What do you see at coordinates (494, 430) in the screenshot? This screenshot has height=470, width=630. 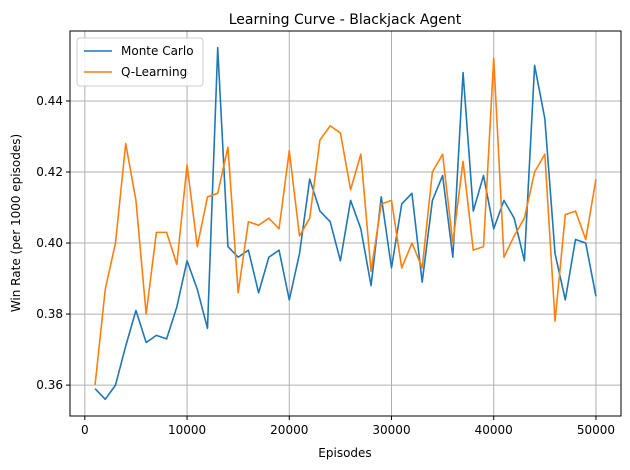 I see `x-tick-label: 40000` at bounding box center [494, 430].